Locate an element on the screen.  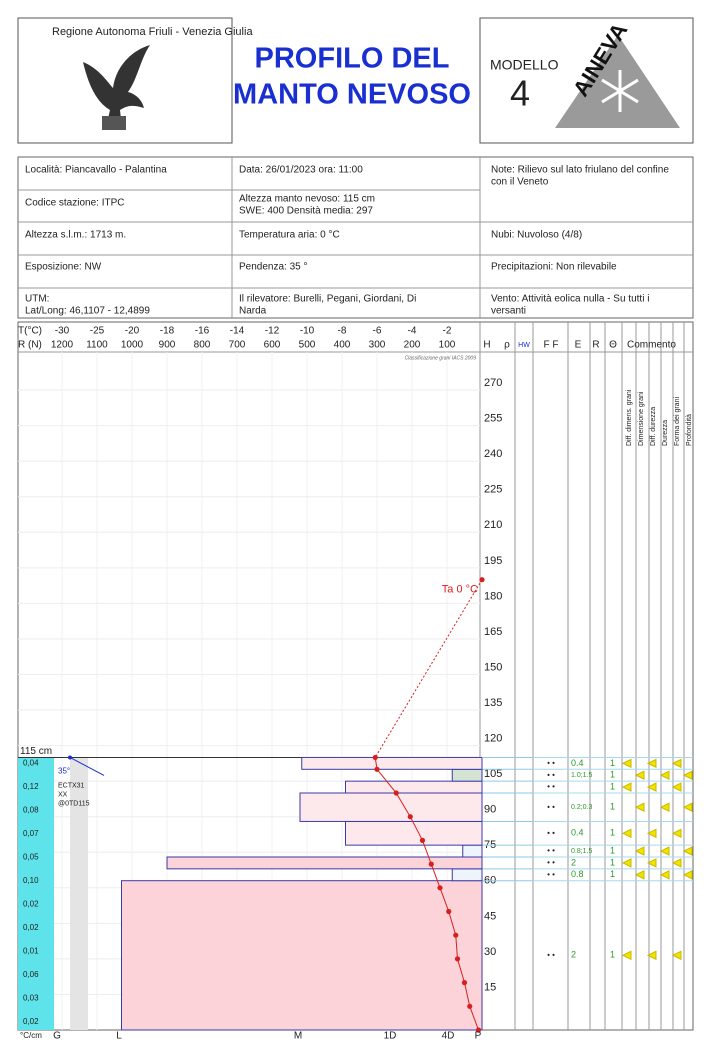
info-text: Temperatura aria: 0 °C is located at coordinates (289, 235).